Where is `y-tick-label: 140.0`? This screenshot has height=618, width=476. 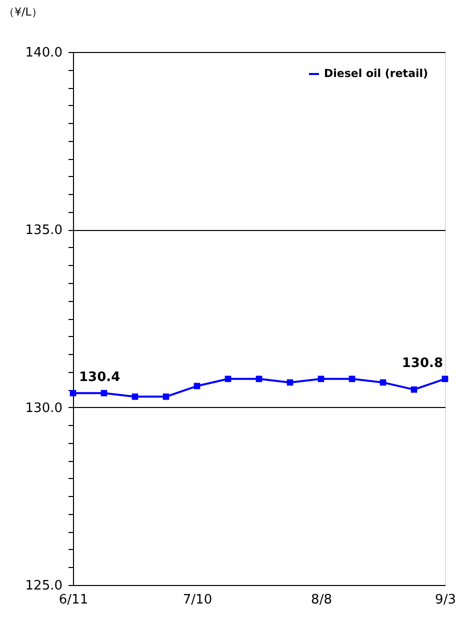
y-tick-label: 140.0 is located at coordinates (43, 53).